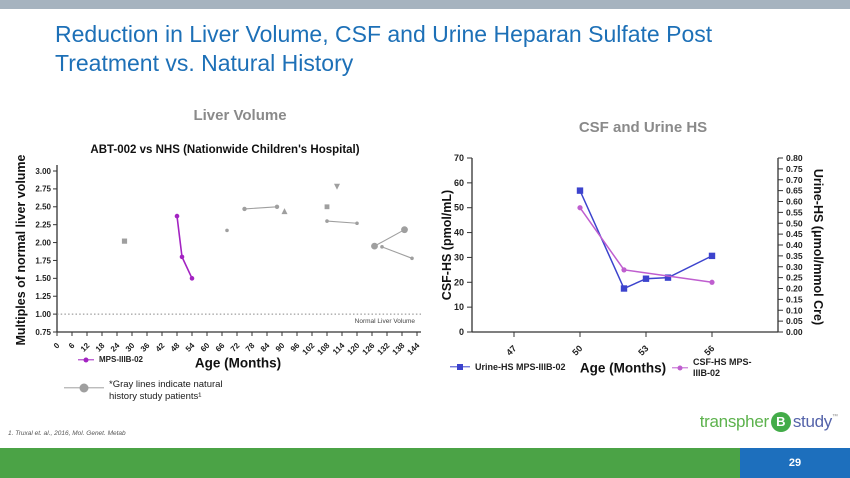 The image size is (850, 478). Describe the element at coordinates (794, 267) in the screenshot. I see `svg-text: 0.30` at that location.